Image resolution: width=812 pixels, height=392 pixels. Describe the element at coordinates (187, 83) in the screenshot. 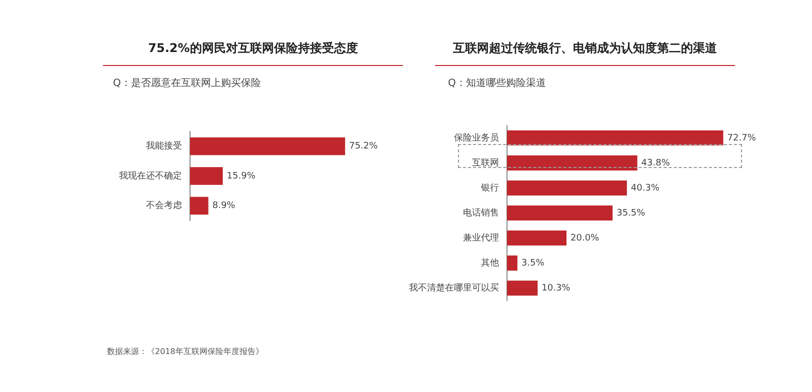

I see `chart-subtitle: Q：是否愿意在互联网上购买保险` at that location.